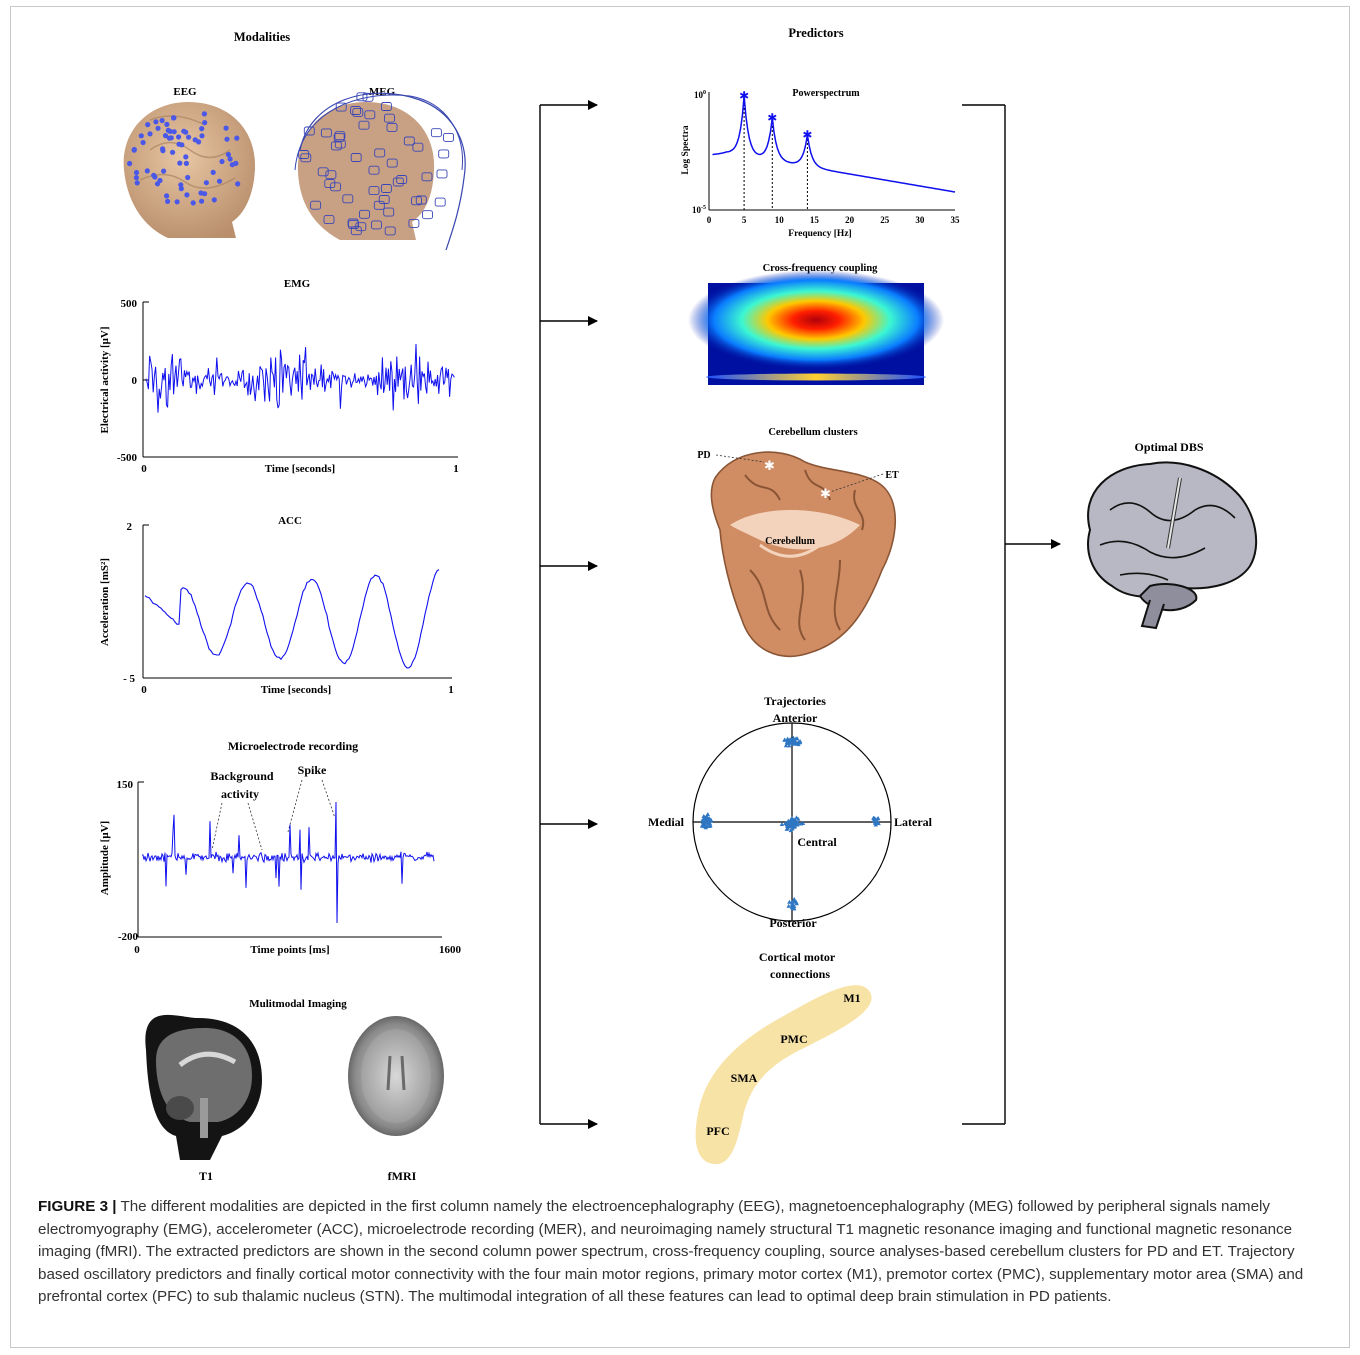  I want to click on emg-ylabel: Electrical activity [μV], so click(105, 379).